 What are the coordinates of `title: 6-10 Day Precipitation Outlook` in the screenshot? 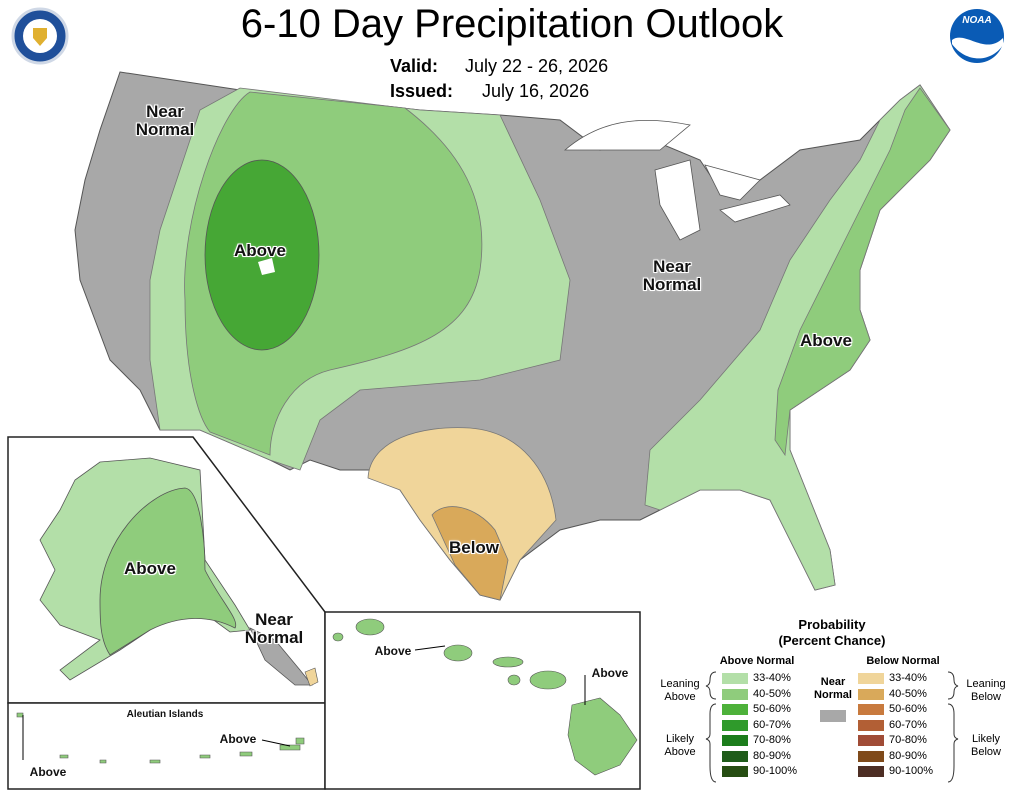 It's located at (512, 24).